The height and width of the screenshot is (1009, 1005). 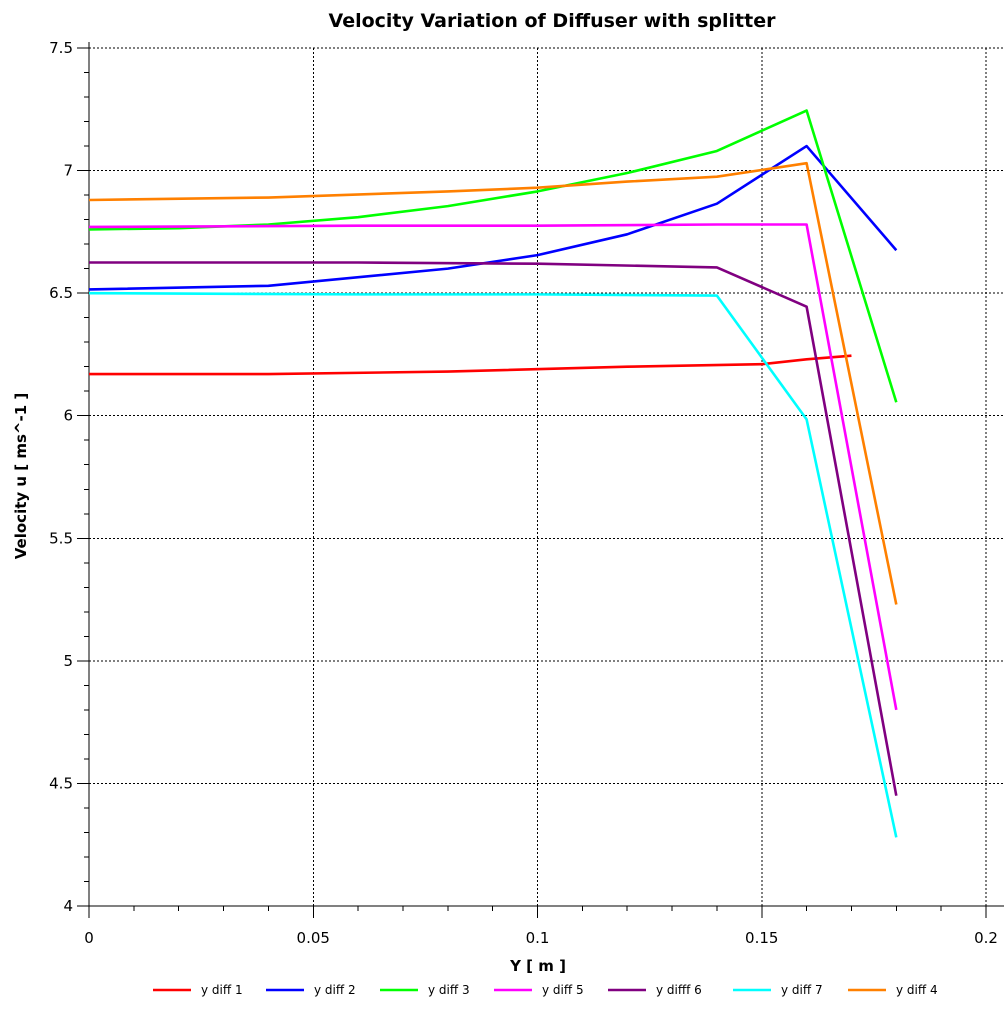 What do you see at coordinates (21, 476) in the screenshot?
I see `y-axis-title: Velocity u [ ms^-1 ]` at bounding box center [21, 476].